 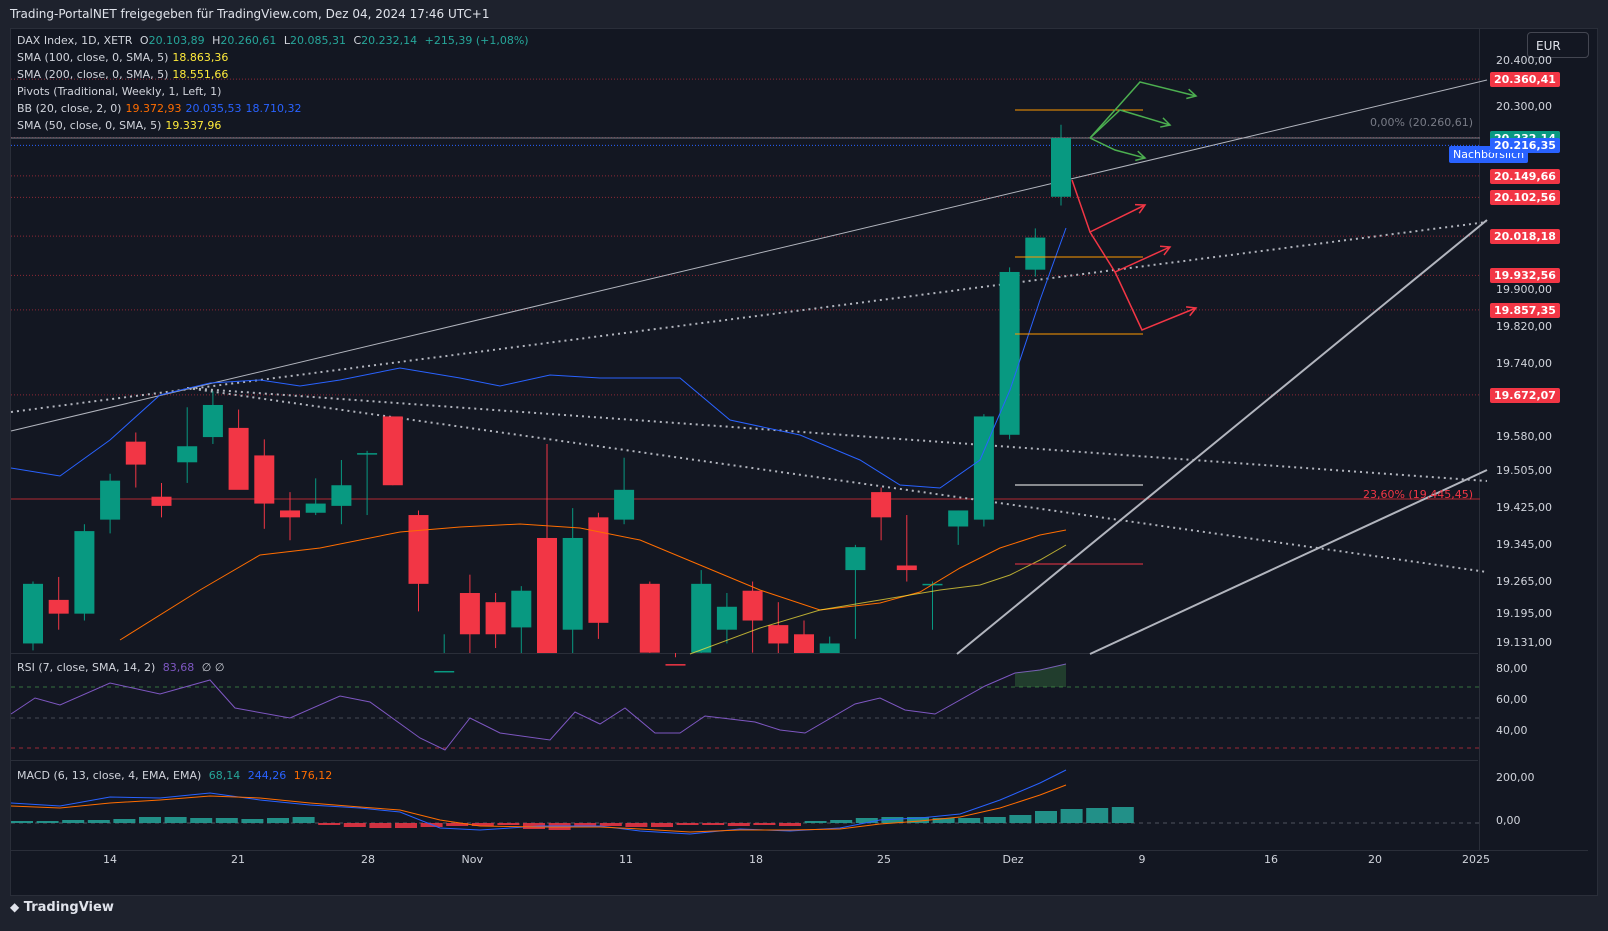 What do you see at coordinates (1525, 395) in the screenshot?
I see `price-label: 19.672,07` at bounding box center [1525, 395].